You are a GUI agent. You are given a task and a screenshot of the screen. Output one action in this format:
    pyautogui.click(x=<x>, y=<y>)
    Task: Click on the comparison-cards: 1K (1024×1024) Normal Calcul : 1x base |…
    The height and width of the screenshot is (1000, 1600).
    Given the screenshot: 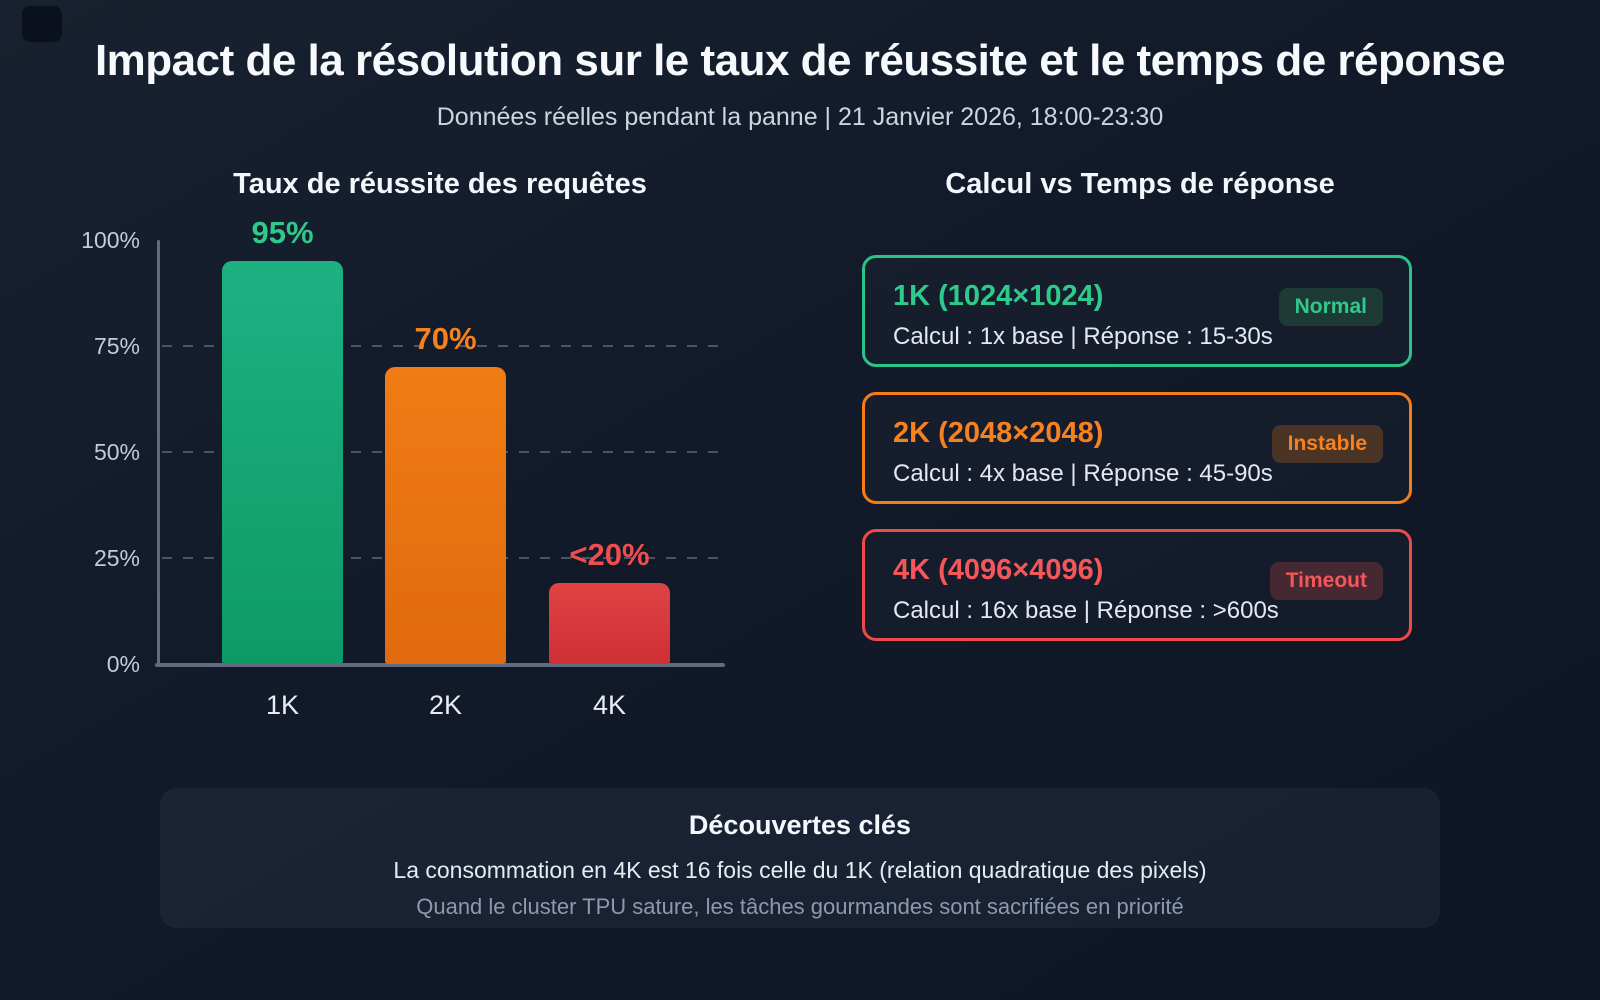 What is the action you would take?
    pyautogui.click(x=1137, y=460)
    